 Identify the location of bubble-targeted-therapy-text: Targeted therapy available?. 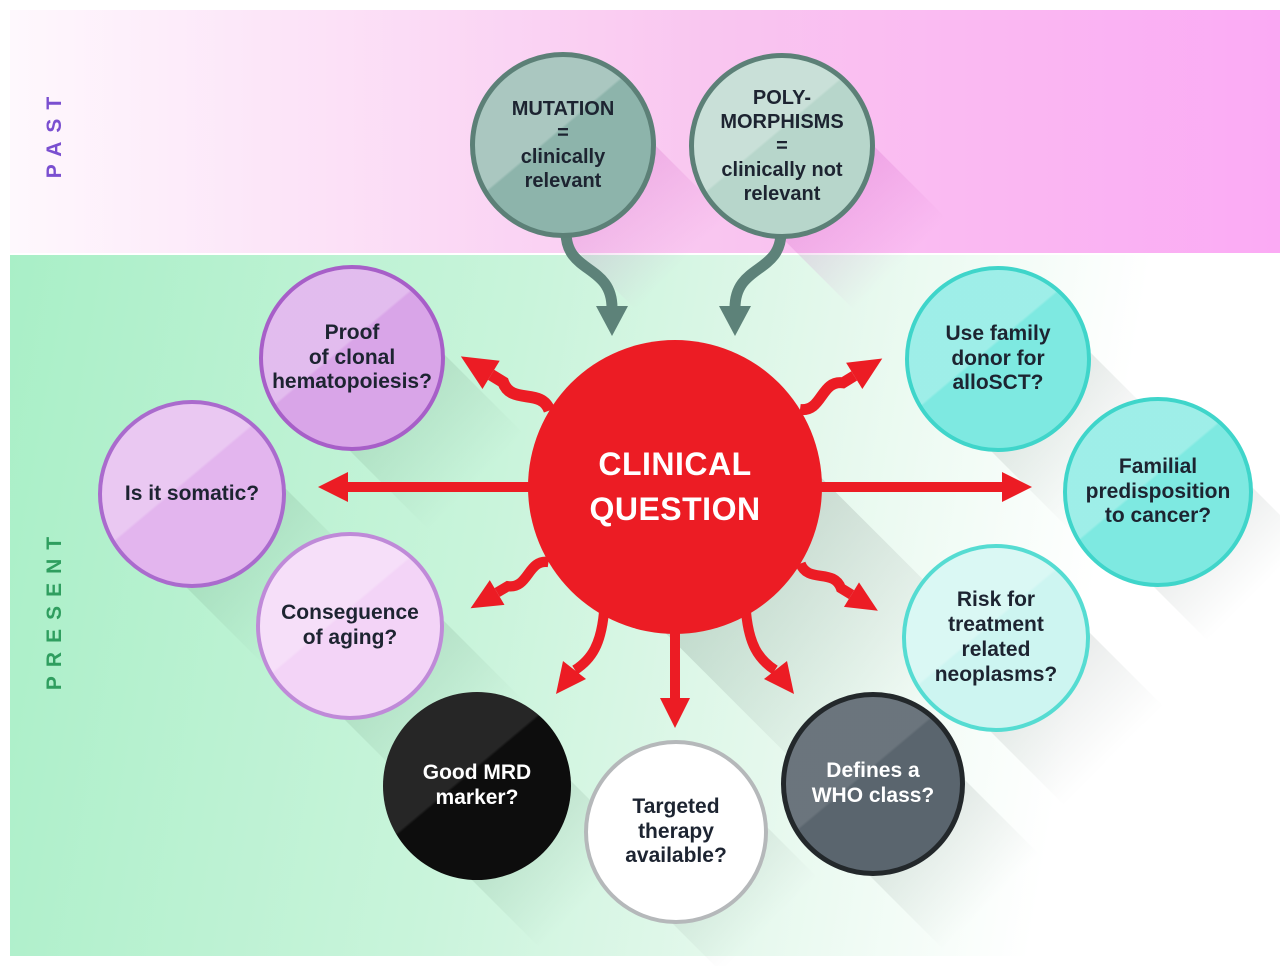
(676, 831).